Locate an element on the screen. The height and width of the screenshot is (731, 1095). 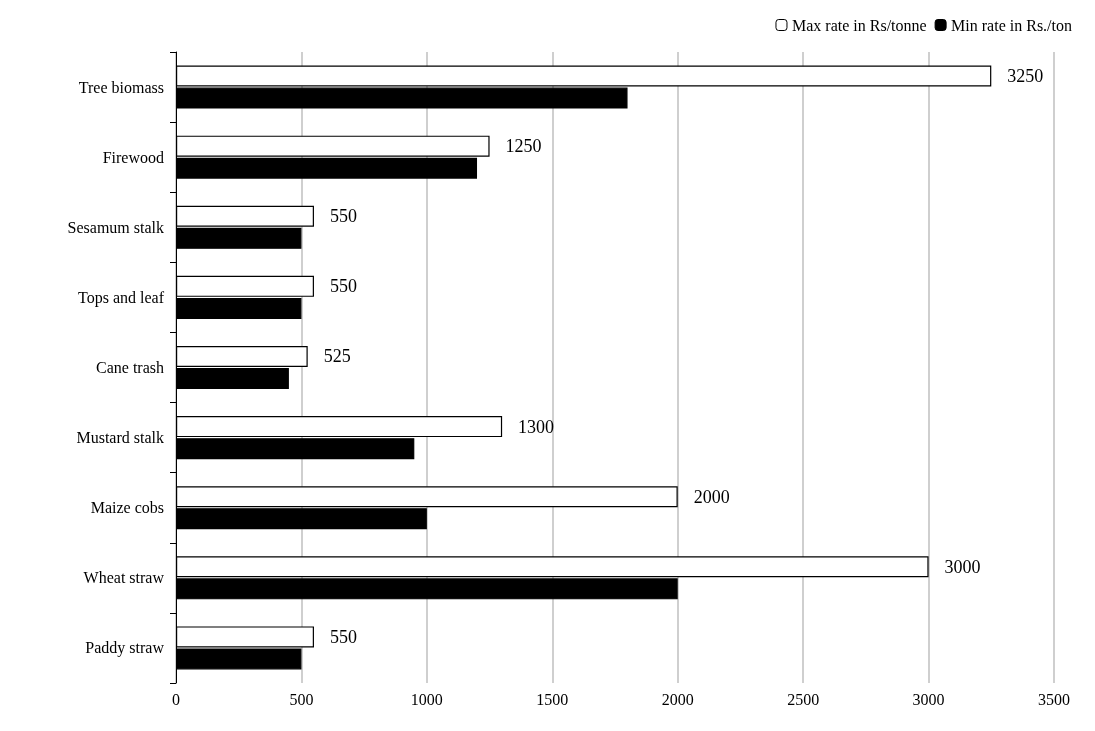
x-tick-label: 500 is located at coordinates (301, 699).